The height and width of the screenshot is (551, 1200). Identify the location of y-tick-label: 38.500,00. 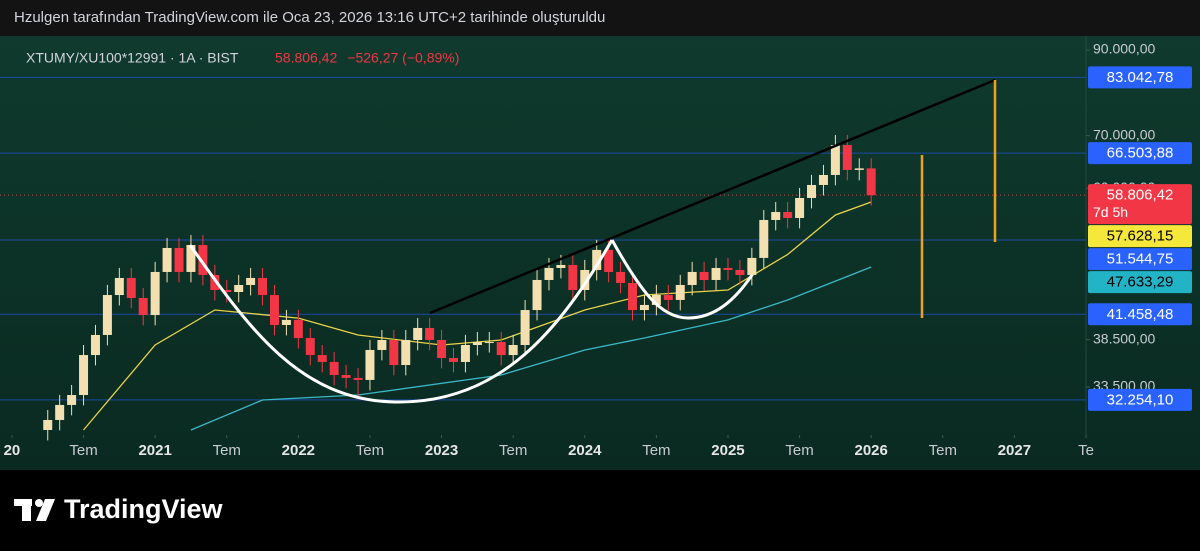
(1124, 338).